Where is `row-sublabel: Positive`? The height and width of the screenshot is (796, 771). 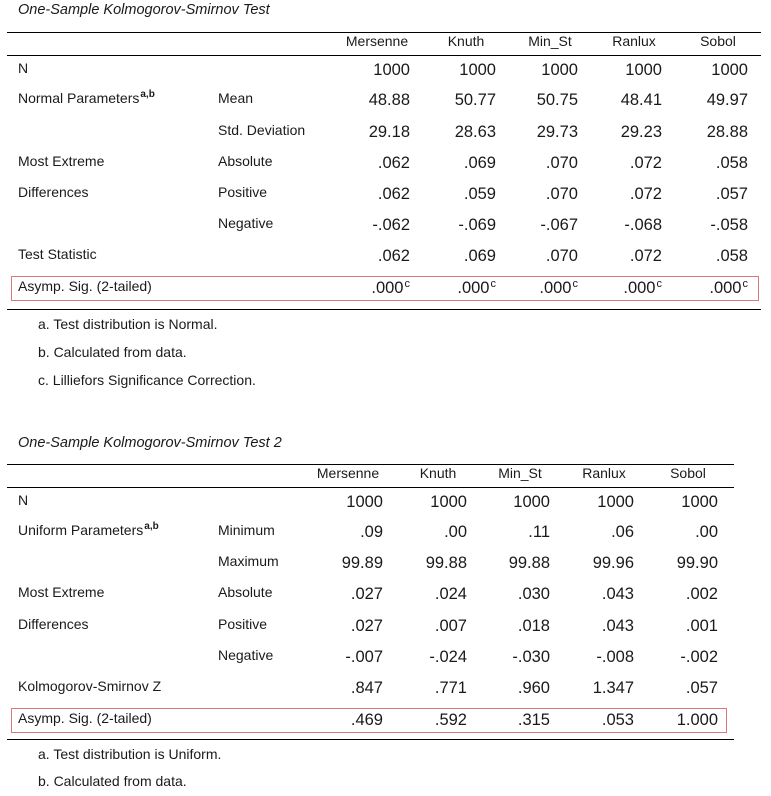 row-sublabel: Positive is located at coordinates (243, 624).